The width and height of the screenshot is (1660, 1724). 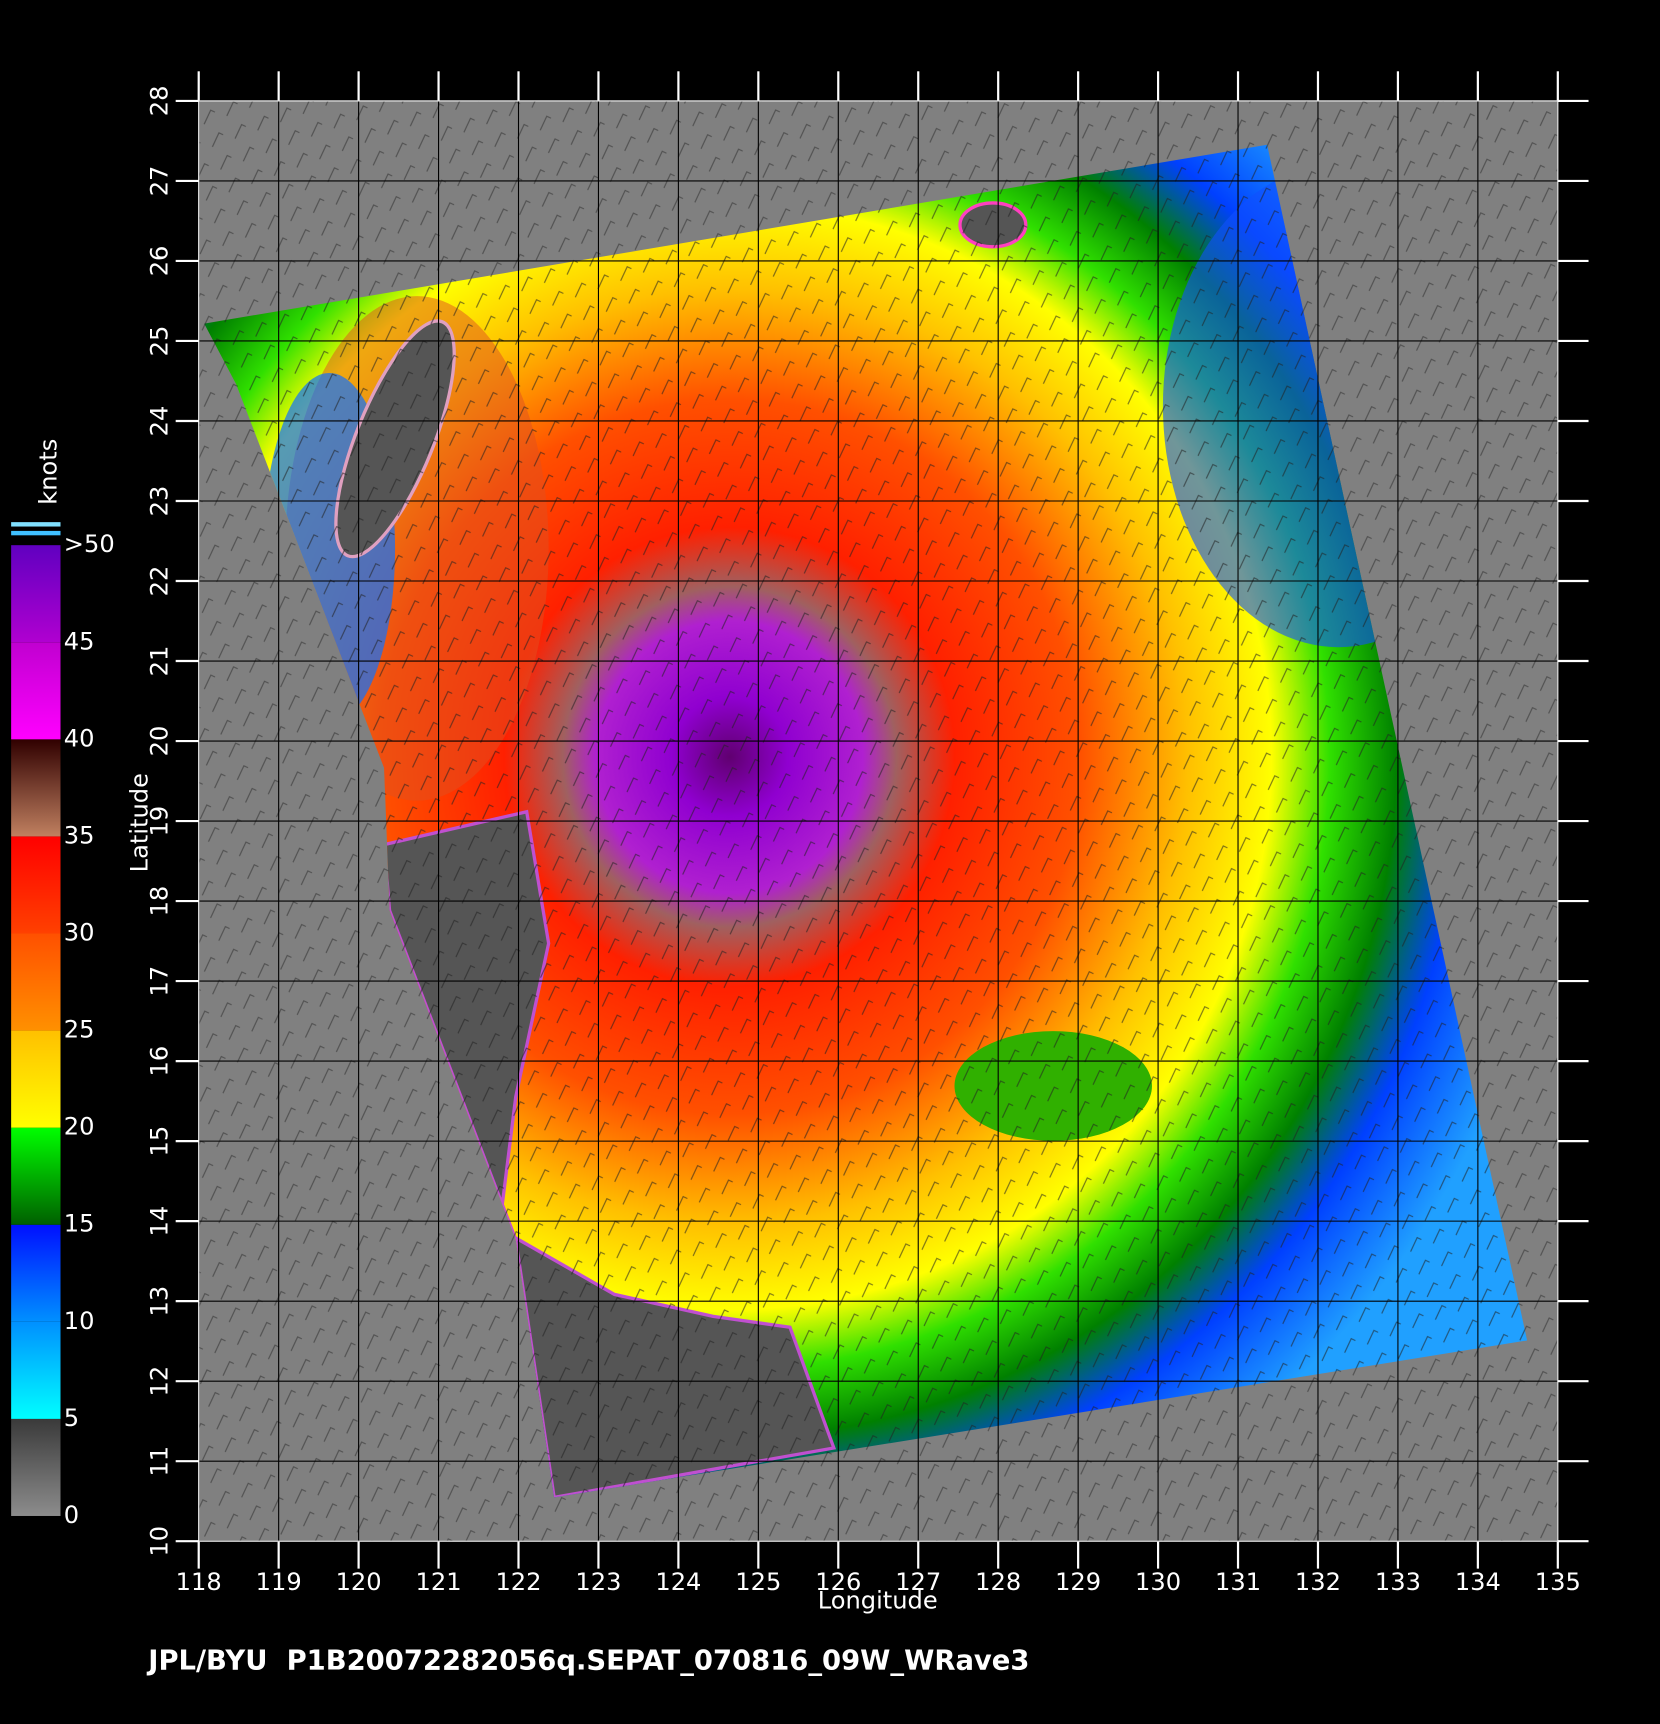 I want to click on y-tick-label: 15, so click(x=159, y=1141).